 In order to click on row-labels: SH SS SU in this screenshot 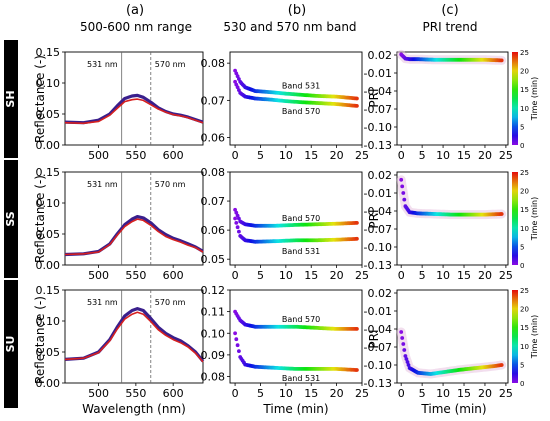, I will do `click(11, 224)`.